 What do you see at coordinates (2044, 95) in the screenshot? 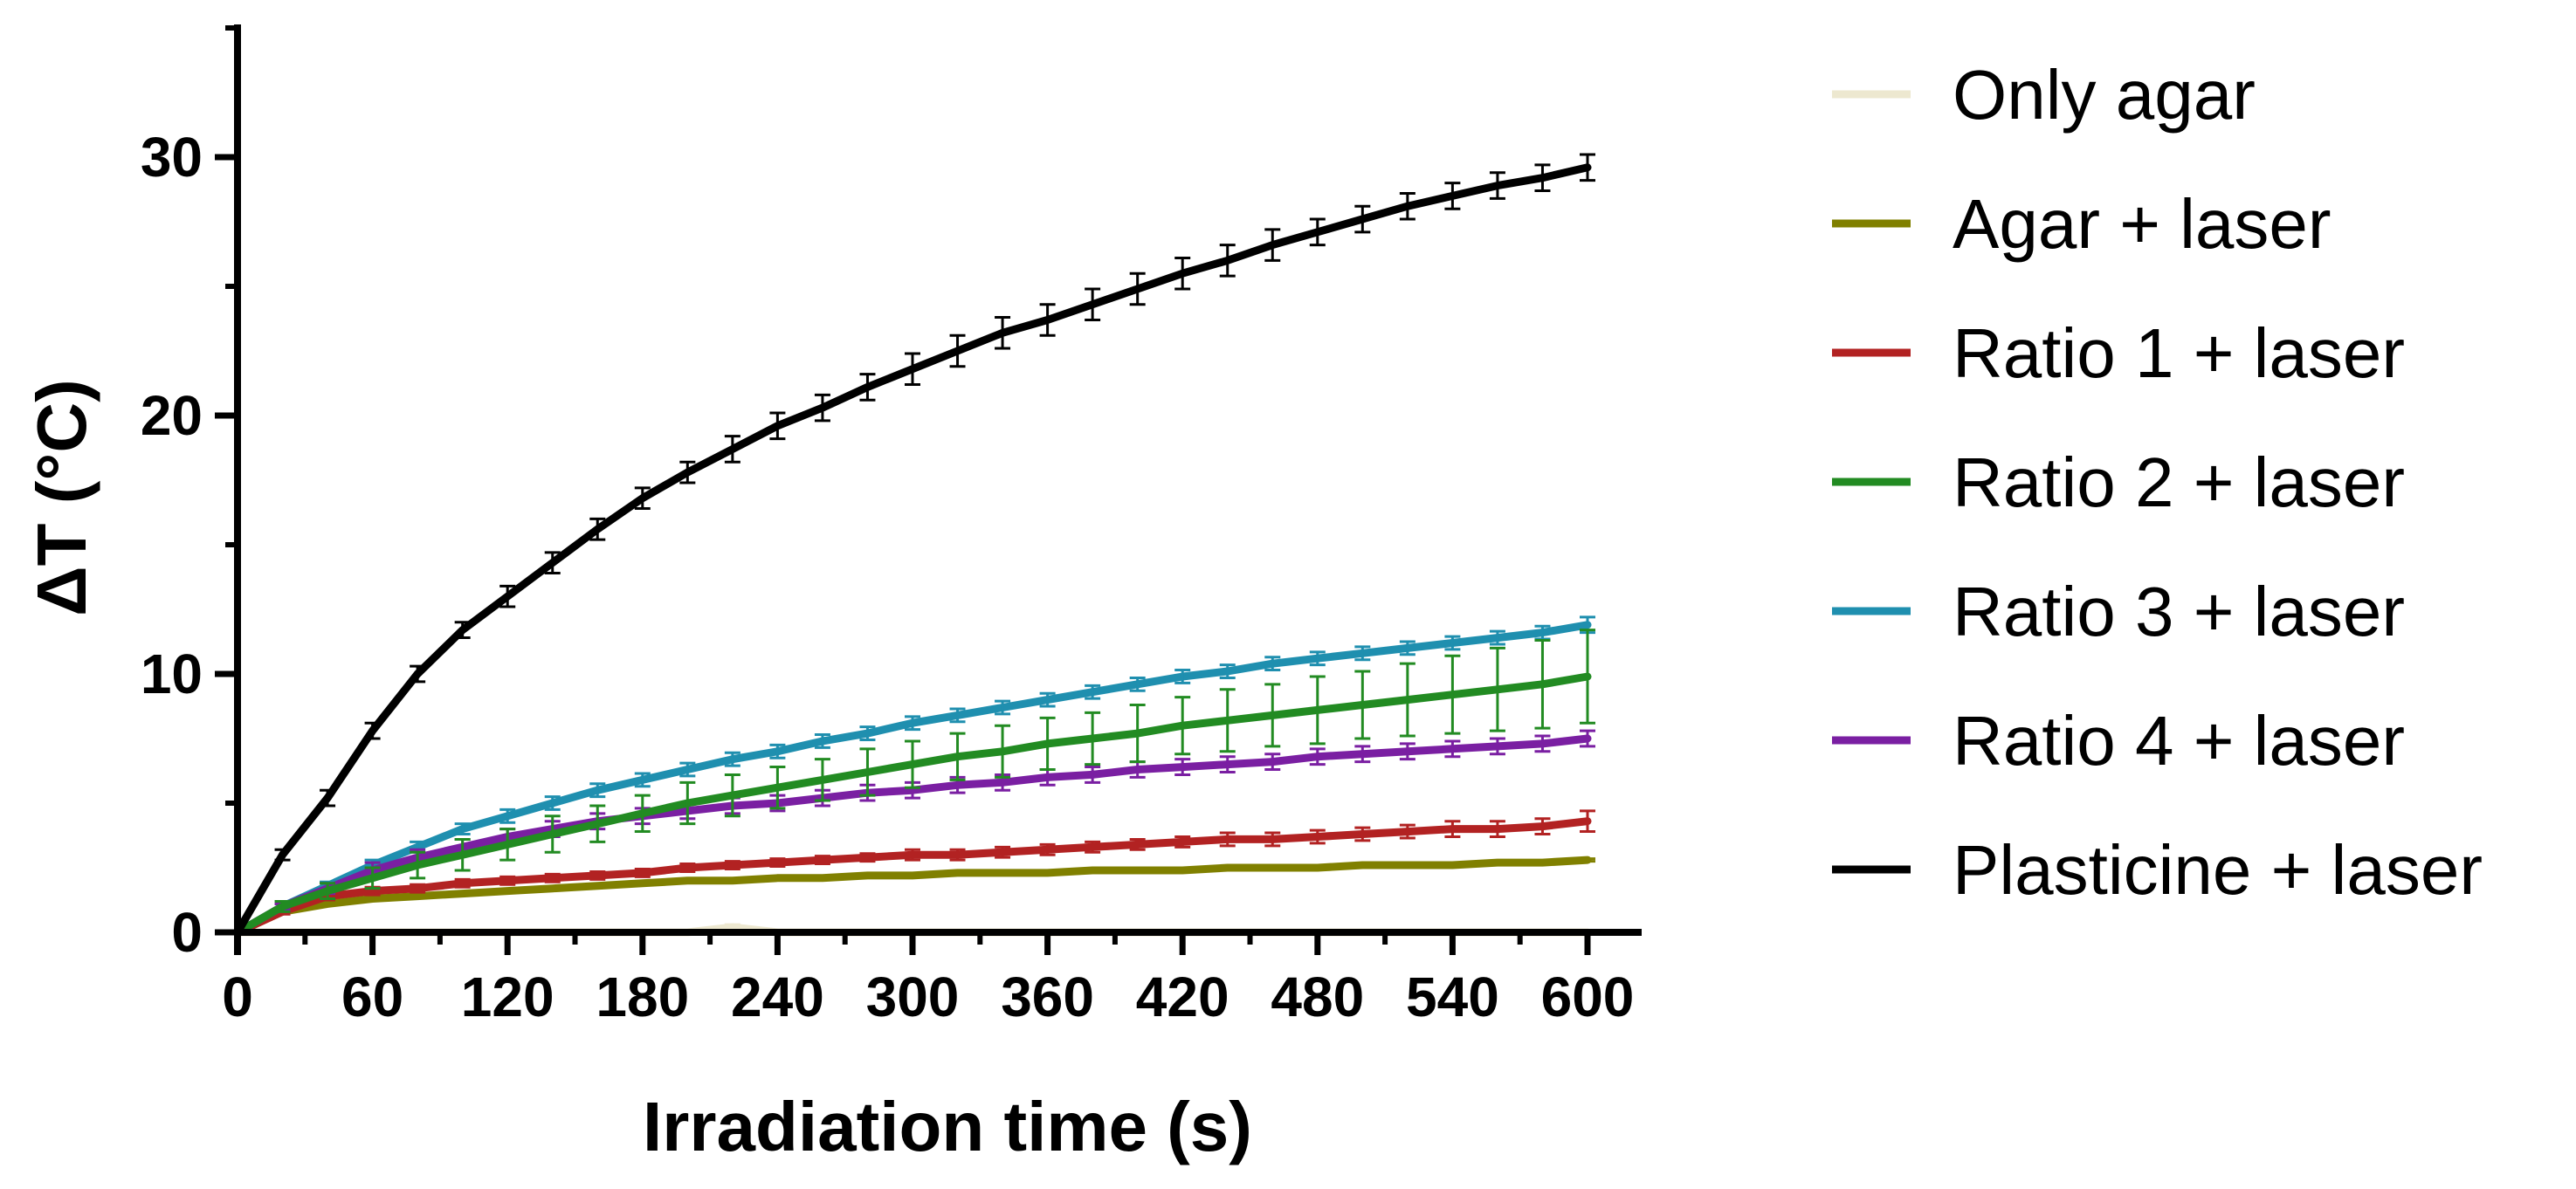
I see `legend-item-only-agar: Only agar` at bounding box center [2044, 95].